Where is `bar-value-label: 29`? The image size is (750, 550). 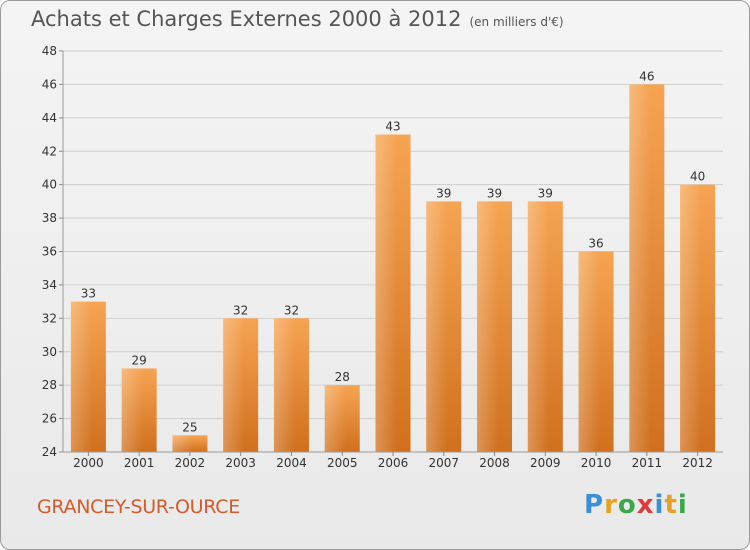
bar-value-label: 29 is located at coordinates (139, 360).